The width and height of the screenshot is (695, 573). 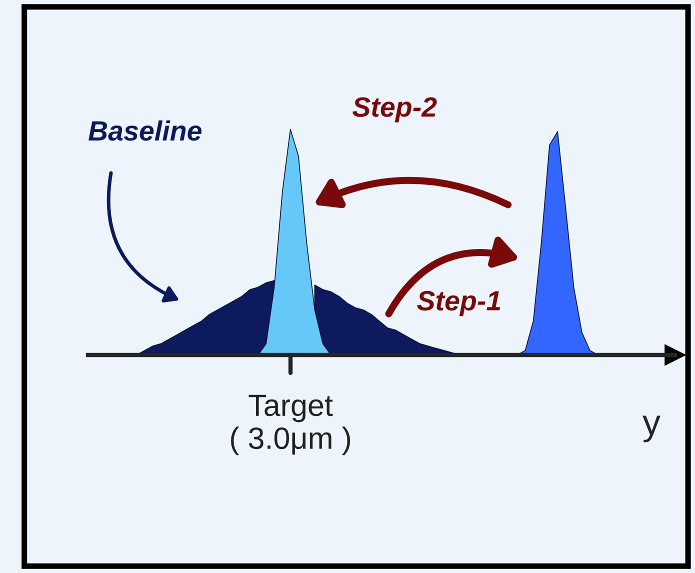 What do you see at coordinates (458, 303) in the screenshot?
I see `annotation: Step-1` at bounding box center [458, 303].